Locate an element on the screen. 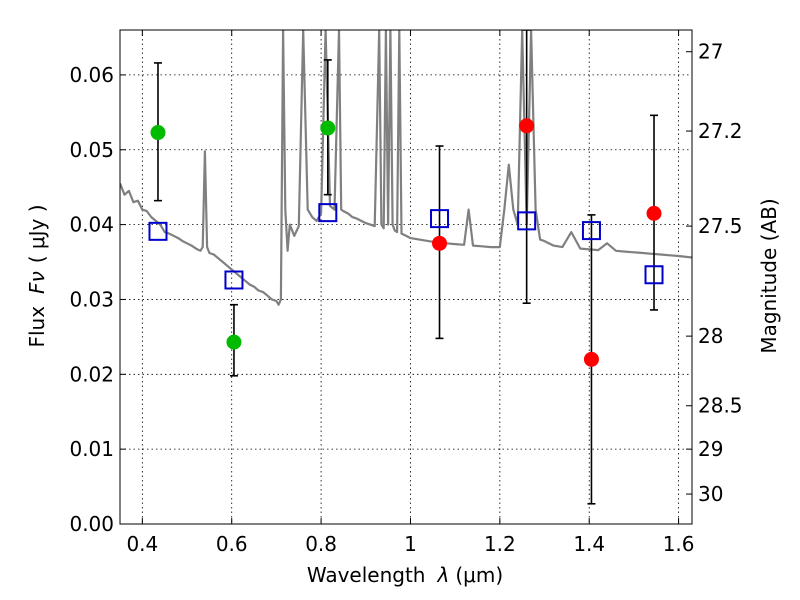  y2-tick-label: 29 is located at coordinates (710, 449).